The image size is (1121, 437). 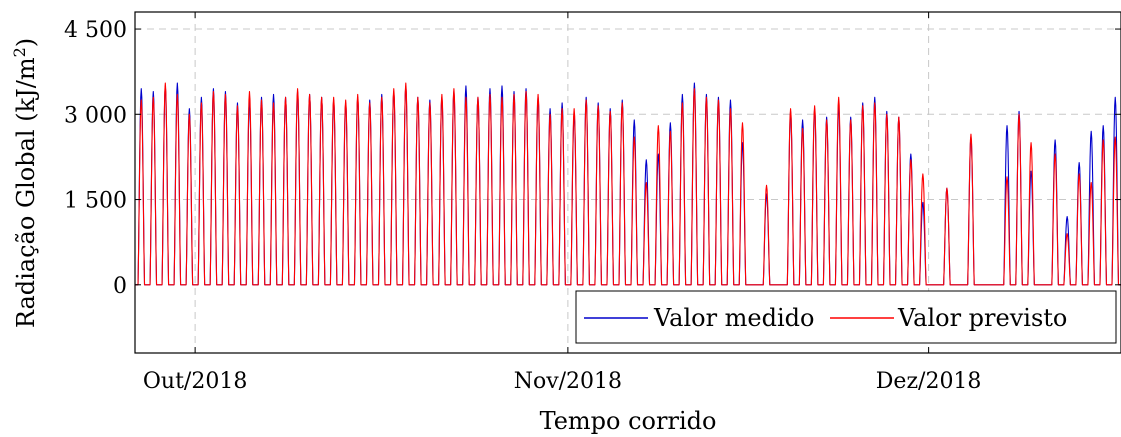 What do you see at coordinates (982, 318) in the screenshot?
I see `legend-predicted-label: Valor previsto` at bounding box center [982, 318].